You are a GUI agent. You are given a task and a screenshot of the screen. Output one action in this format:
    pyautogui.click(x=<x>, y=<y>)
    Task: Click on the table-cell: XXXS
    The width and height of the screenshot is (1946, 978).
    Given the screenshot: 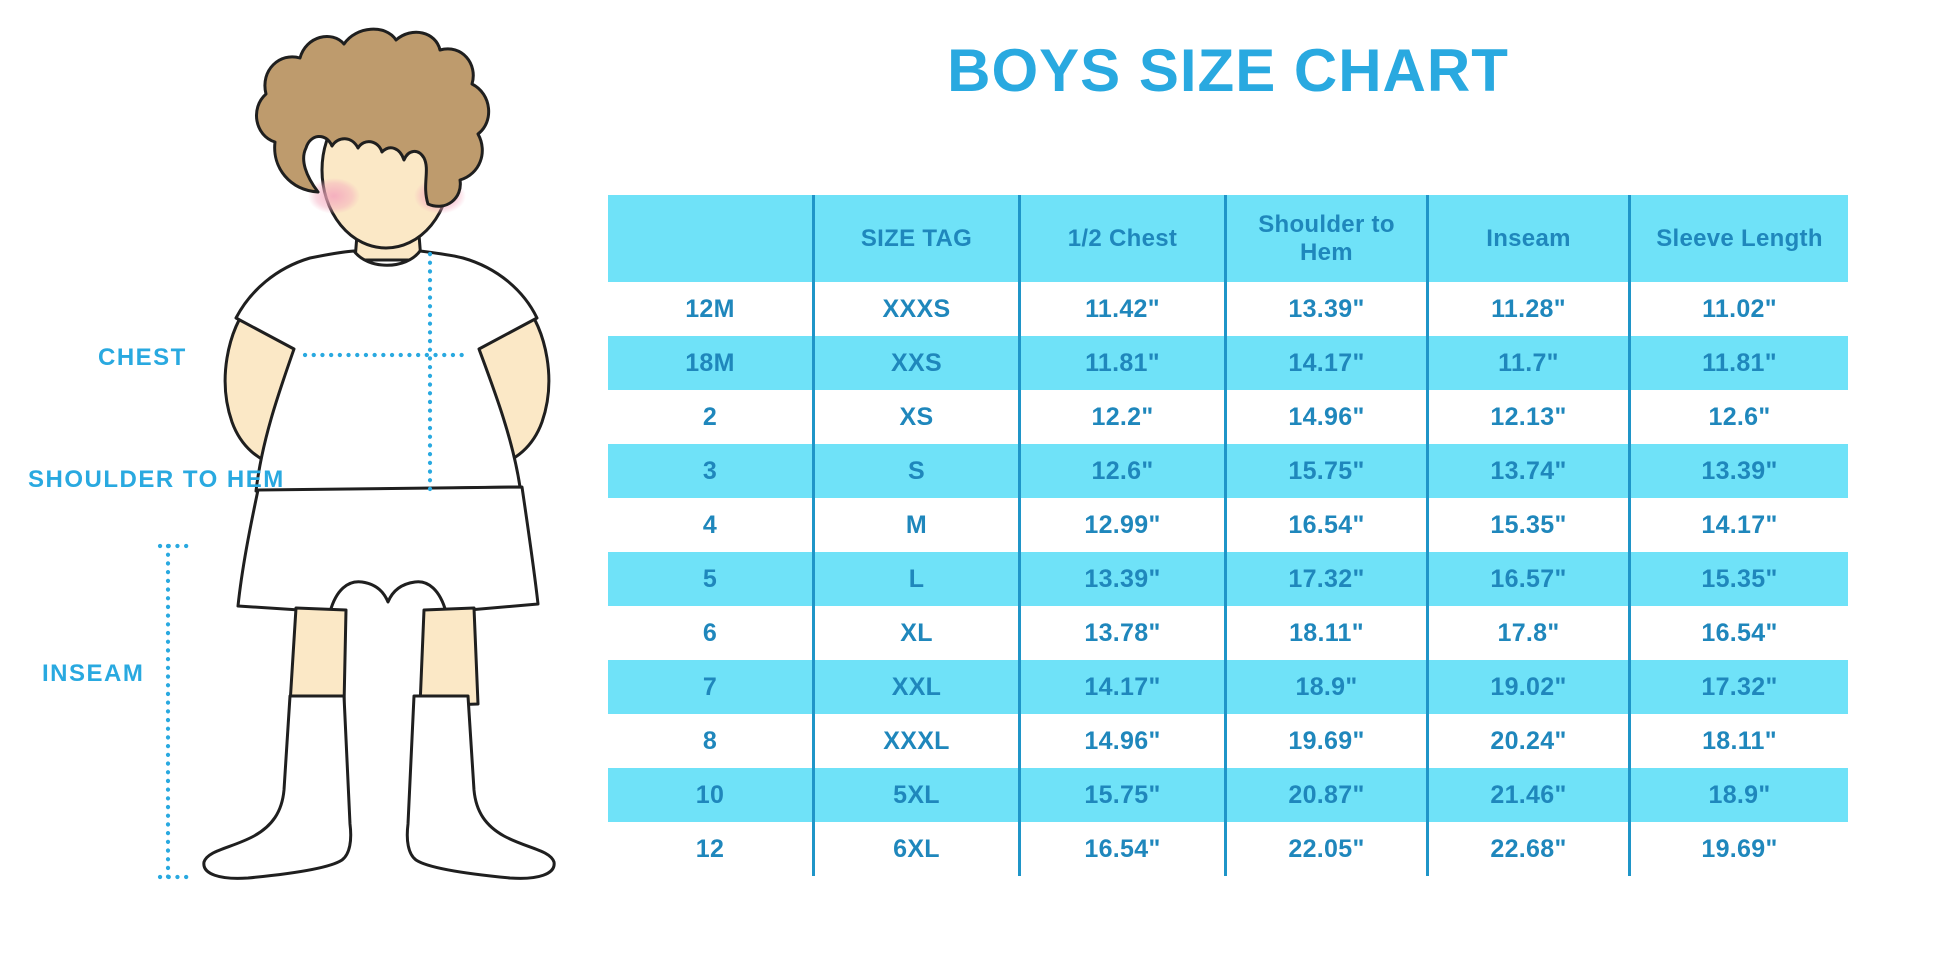 What is the action you would take?
    pyautogui.click(x=915, y=309)
    